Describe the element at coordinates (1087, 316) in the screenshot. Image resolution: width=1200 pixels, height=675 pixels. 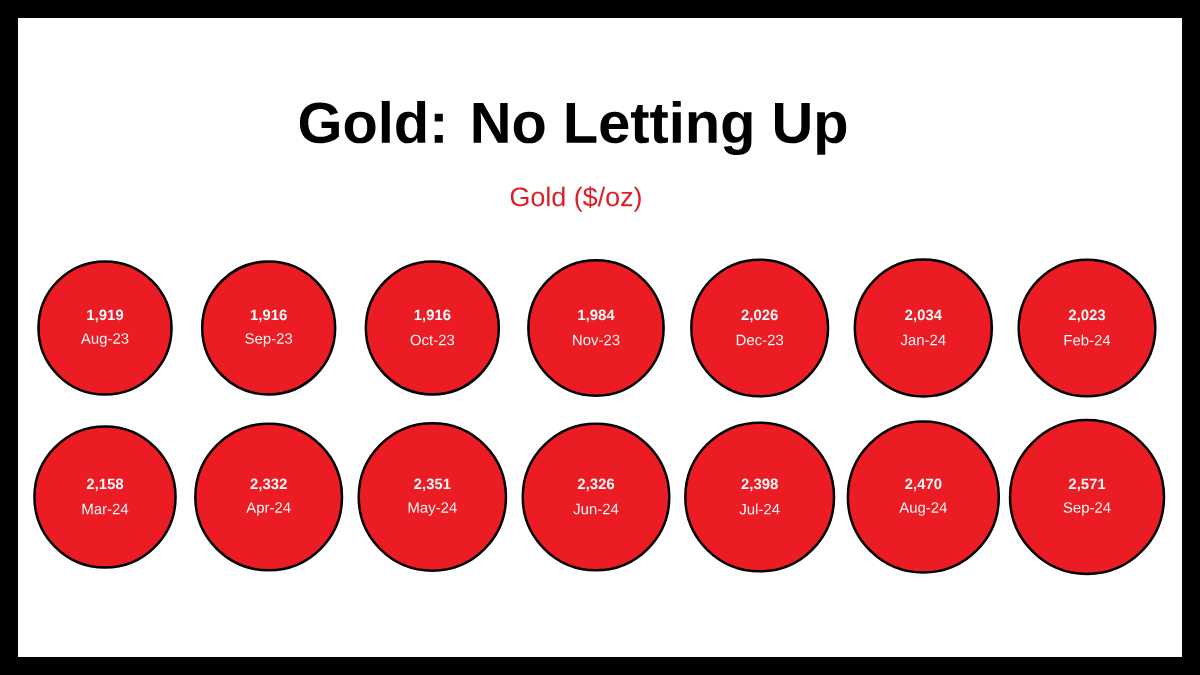
I see `data-label: 2,023` at that location.